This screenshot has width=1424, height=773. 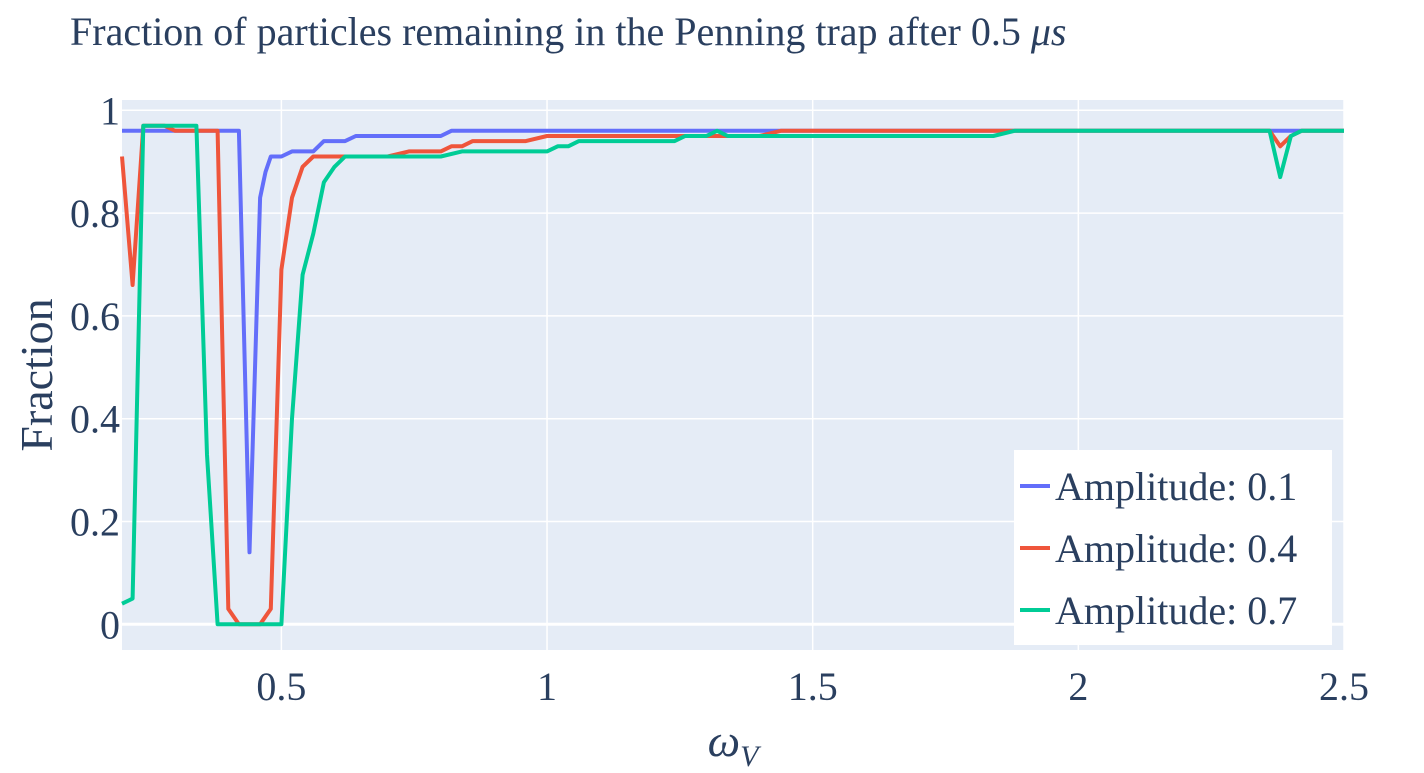 I want to click on x-axis-ticks: 0.5 1 1.5 2 2.5, so click(x=812, y=686).